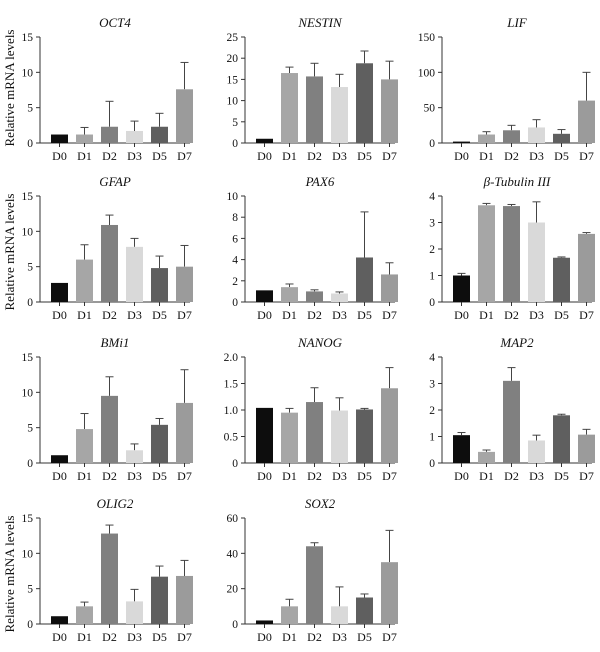 Image resolution: width=600 pixels, height=652 pixels. I want to click on panel-title: NESTIN, so click(320, 22).